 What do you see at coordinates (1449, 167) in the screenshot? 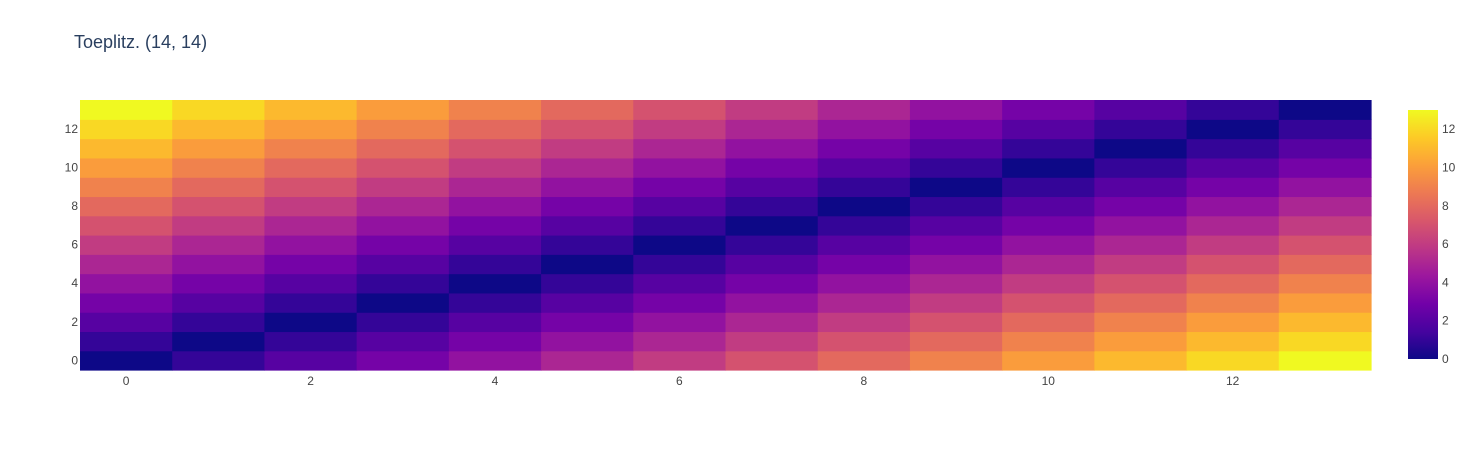
I see `colorbar-tick-label: 10` at bounding box center [1449, 167].